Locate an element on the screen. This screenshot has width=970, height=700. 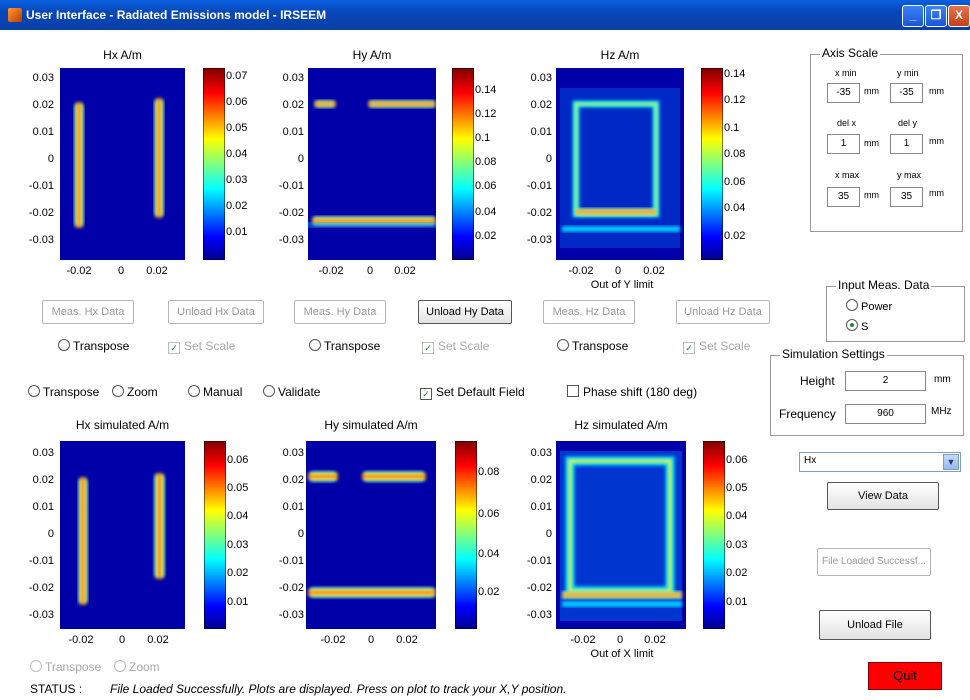
y-tick: -0.03 is located at coordinates (41, 615).